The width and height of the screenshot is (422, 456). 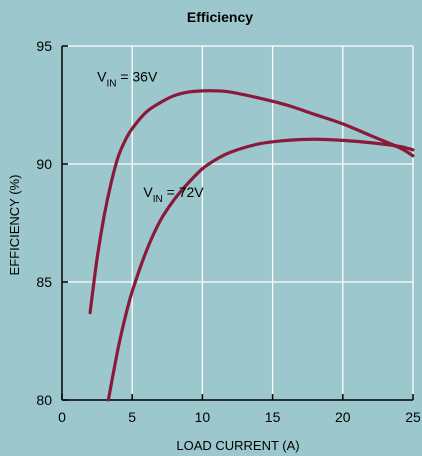 I want to click on y-tick-label: 90, so click(x=44, y=164).